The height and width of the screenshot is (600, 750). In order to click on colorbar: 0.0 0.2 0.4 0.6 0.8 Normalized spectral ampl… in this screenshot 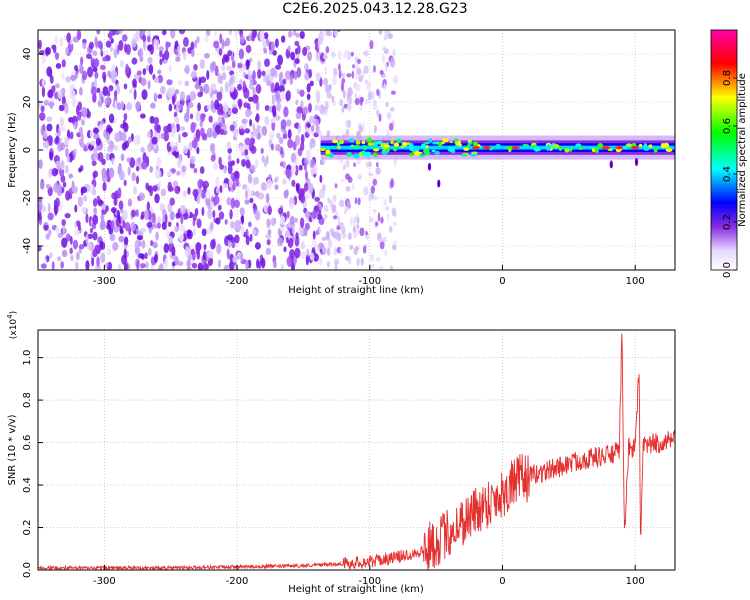, I will do `click(729, 153)`.